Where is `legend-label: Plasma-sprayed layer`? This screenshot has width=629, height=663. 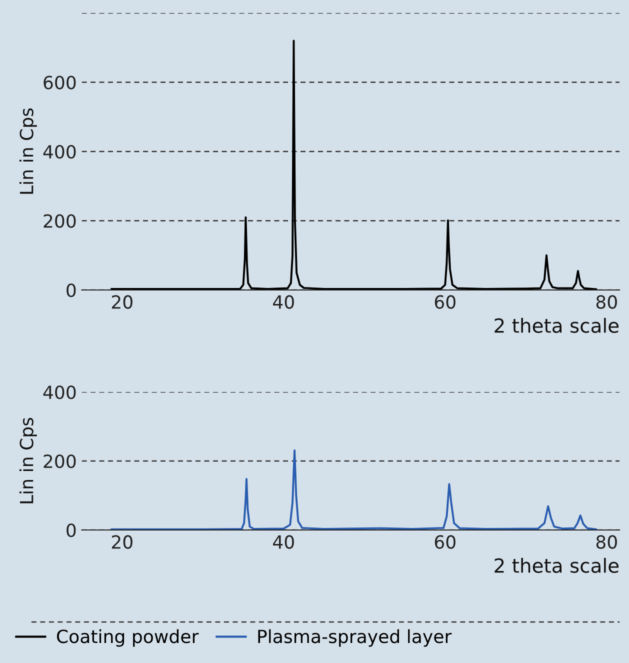
legend-label: Plasma-sprayed layer is located at coordinates (355, 638).